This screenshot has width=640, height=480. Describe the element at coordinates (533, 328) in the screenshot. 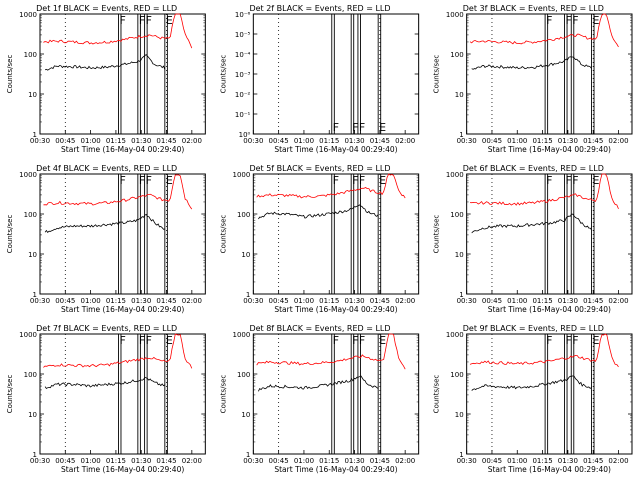

I see `panel-title: Det 9f BLACK = Events, RED = LLD` at that location.